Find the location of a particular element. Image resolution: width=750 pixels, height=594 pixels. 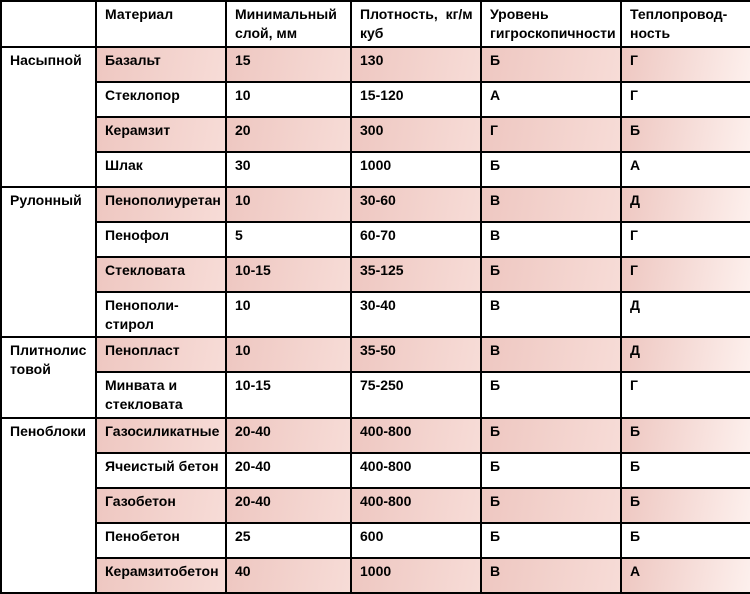

density-cell: 60-70 is located at coordinates (416, 239).